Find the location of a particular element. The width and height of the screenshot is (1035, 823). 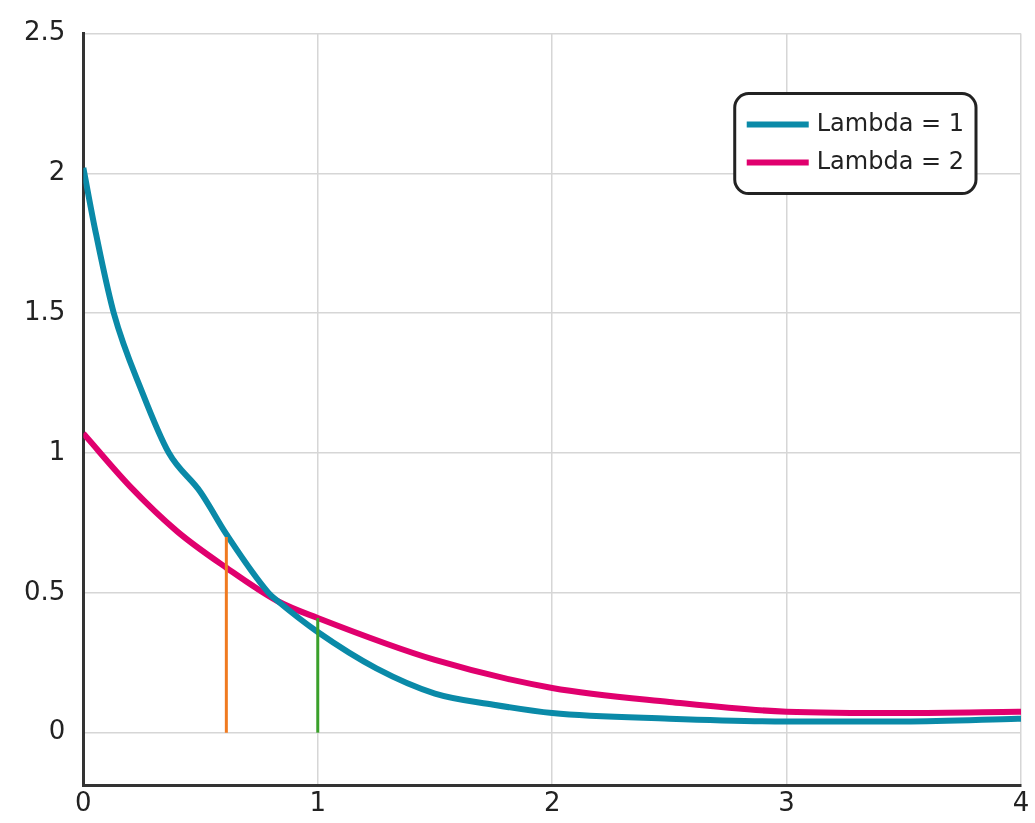

legend-label: Lambda = 2 is located at coordinates (890, 160).